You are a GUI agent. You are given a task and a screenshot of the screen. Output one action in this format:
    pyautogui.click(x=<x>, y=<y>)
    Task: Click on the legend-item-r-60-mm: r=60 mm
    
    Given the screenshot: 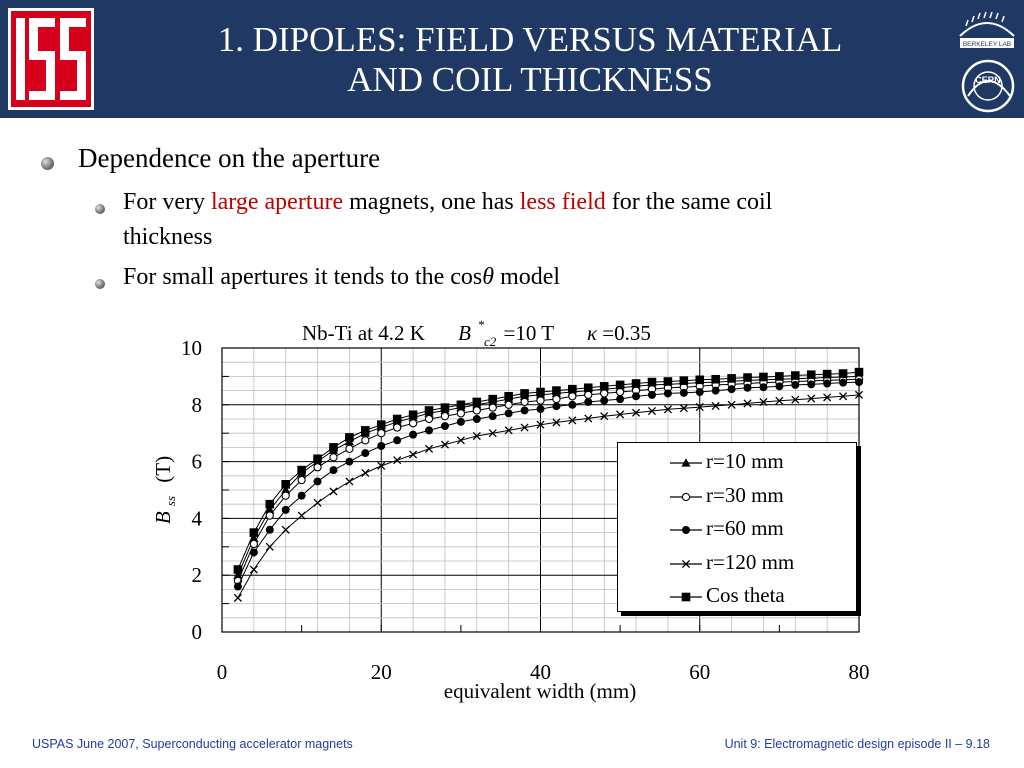 What is the action you would take?
    pyautogui.click(x=737, y=530)
    